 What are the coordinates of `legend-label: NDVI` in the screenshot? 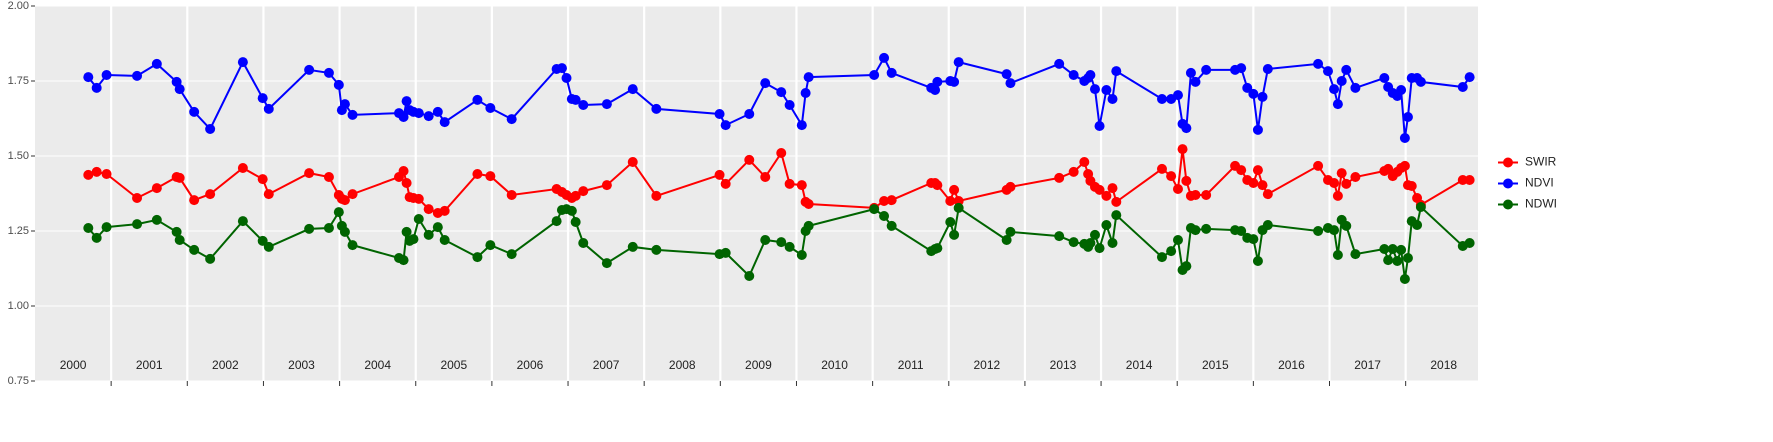 It's located at (1539, 183).